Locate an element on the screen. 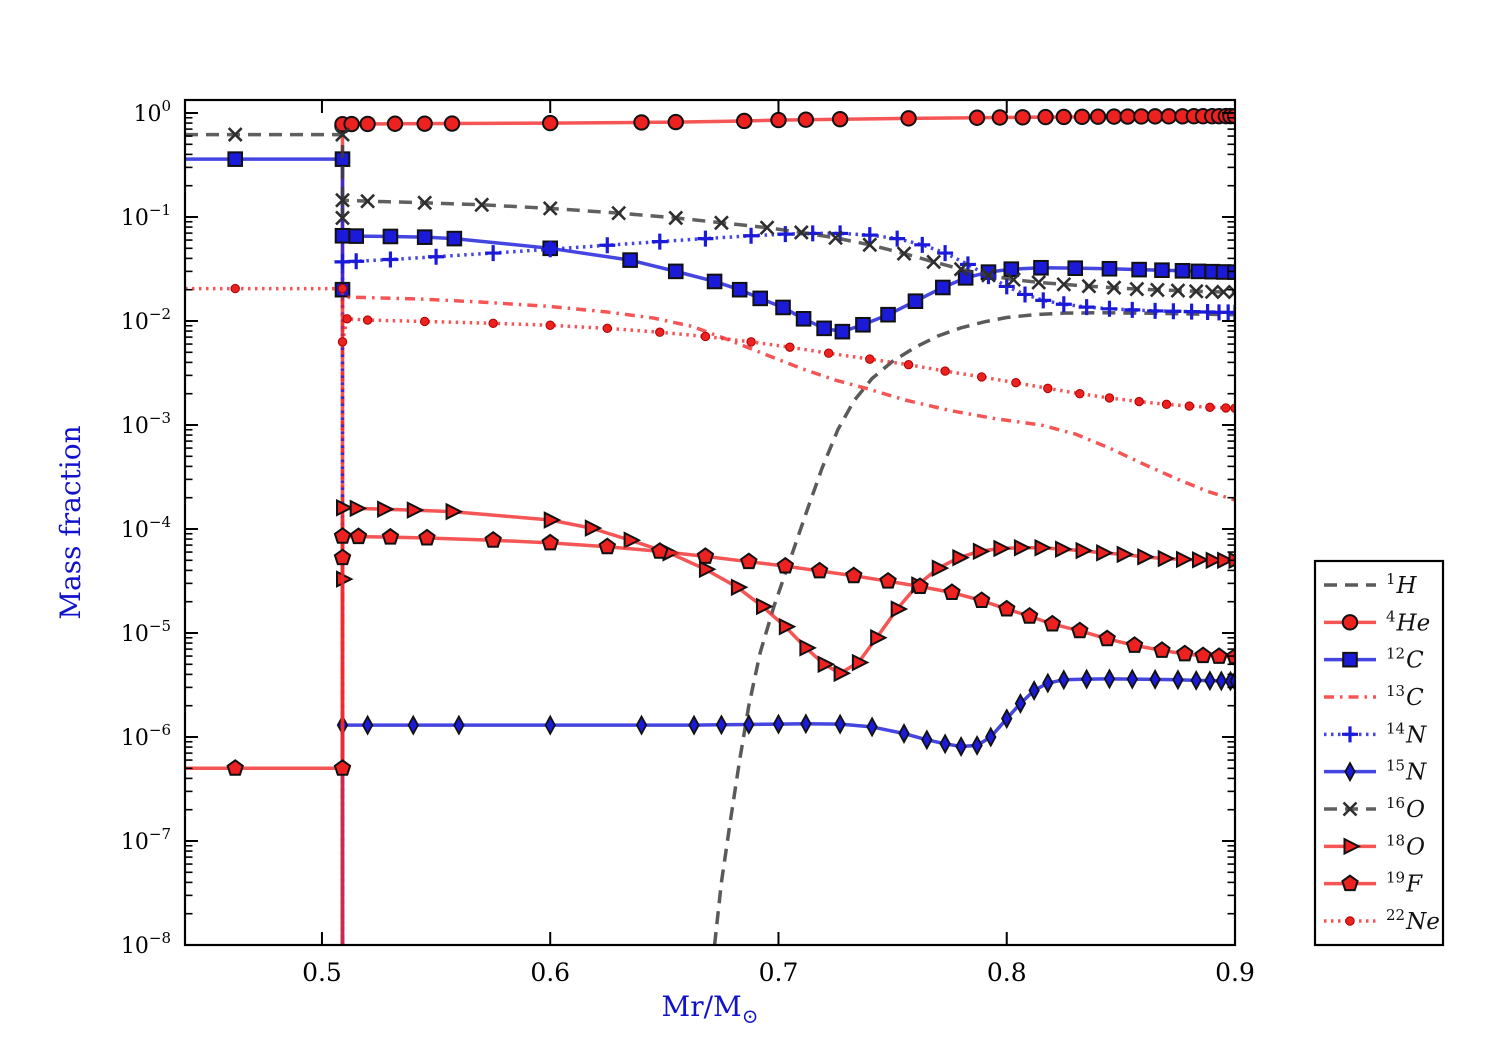 Image resolution: width=1500 pixels, height=1050 pixels. legend-label: 18O is located at coordinates (1405, 845).